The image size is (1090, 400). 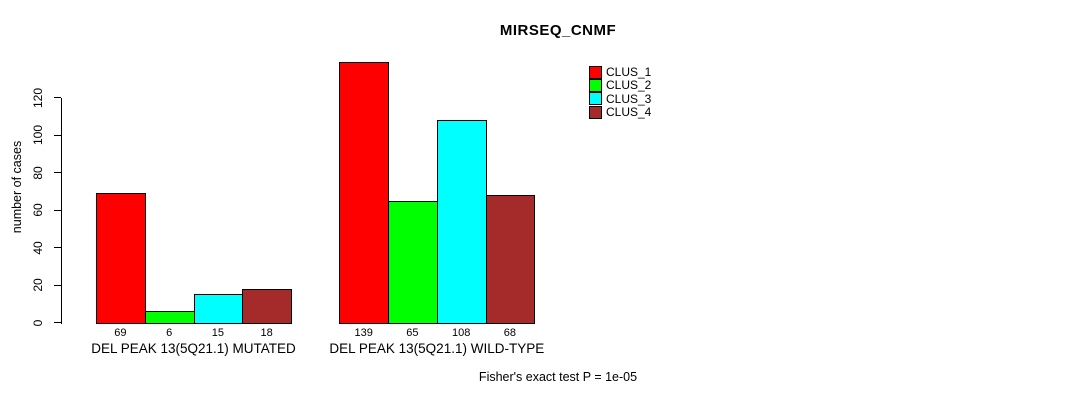 I want to click on y-axis-tick-label: 100, so click(x=38, y=135).